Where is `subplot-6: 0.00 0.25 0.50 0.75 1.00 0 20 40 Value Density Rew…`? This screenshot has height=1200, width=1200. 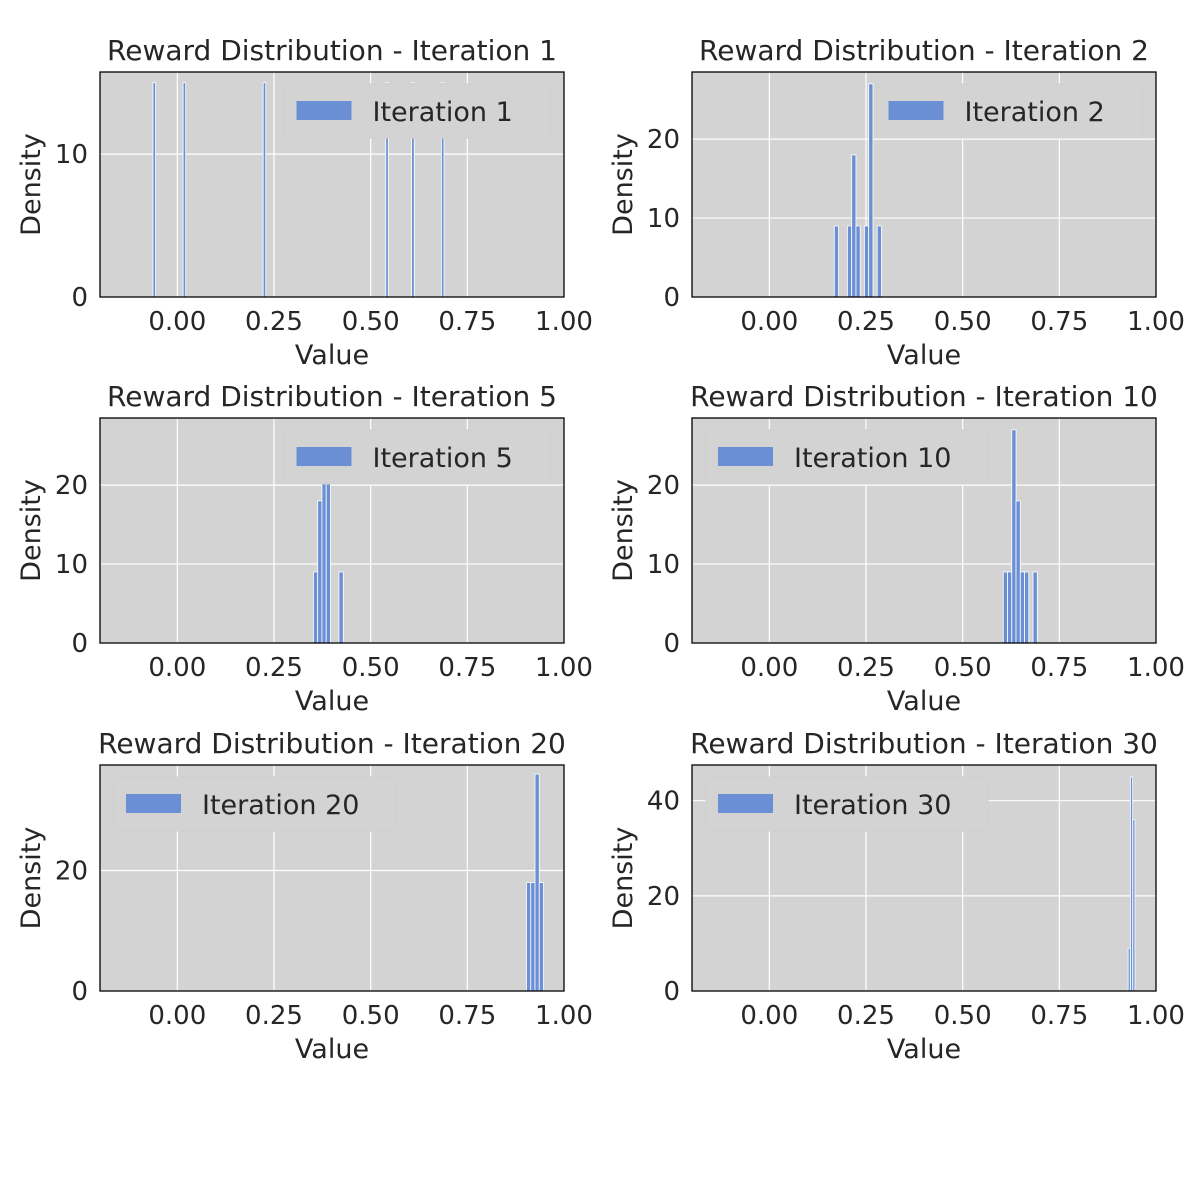
subplot-6: 0.00 0.25 0.50 0.75 1.00 0 20 40 Value Density Rew… is located at coordinates (896, 896).